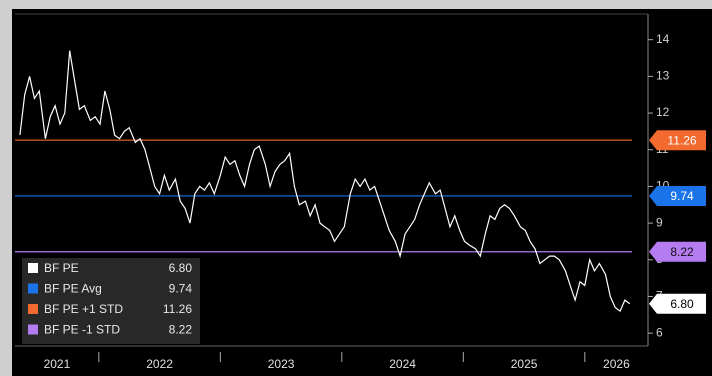 This screenshot has width=712, height=376. What do you see at coordinates (524, 364) in the screenshot?
I see `x-tick-label: 2025` at bounding box center [524, 364].